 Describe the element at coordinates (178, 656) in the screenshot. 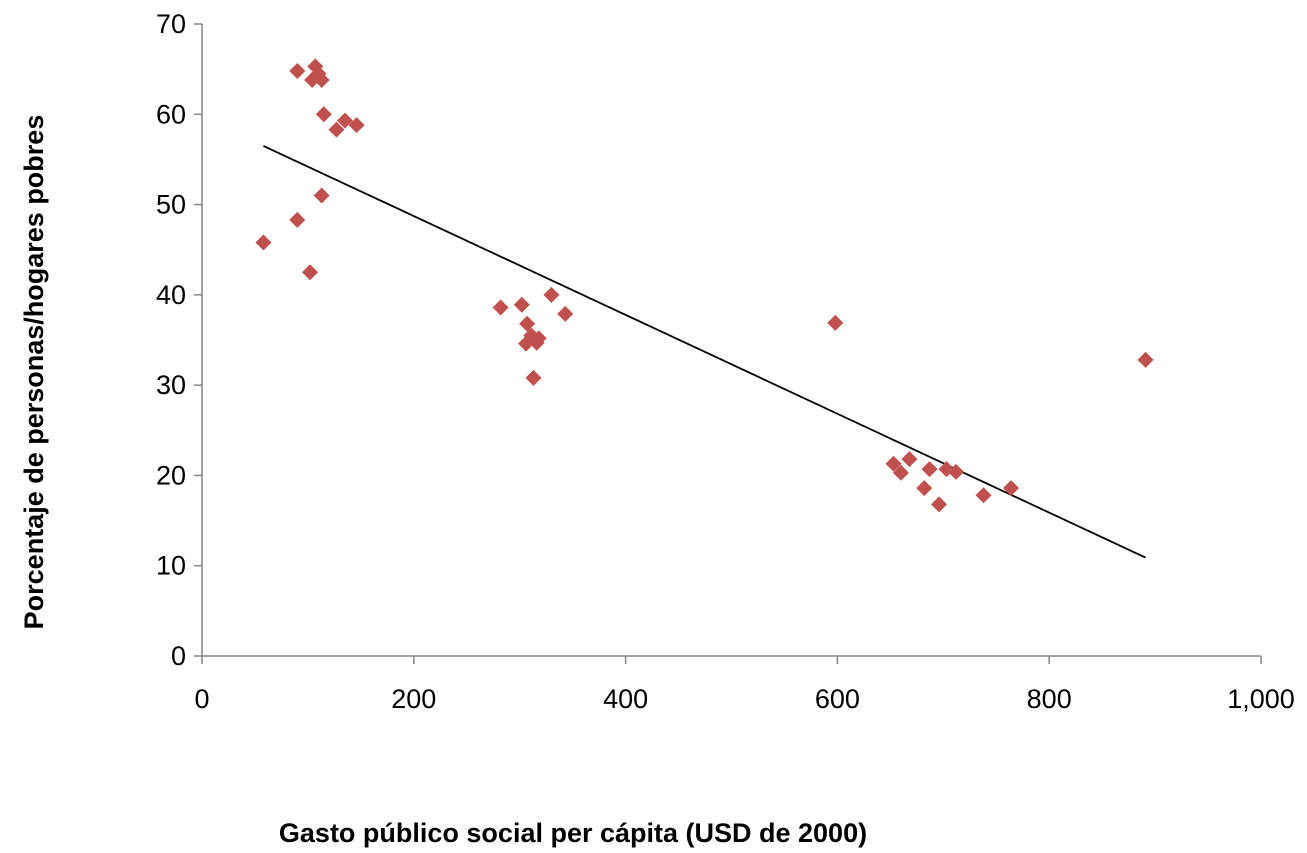

I see `y-tick-label: 0` at that location.